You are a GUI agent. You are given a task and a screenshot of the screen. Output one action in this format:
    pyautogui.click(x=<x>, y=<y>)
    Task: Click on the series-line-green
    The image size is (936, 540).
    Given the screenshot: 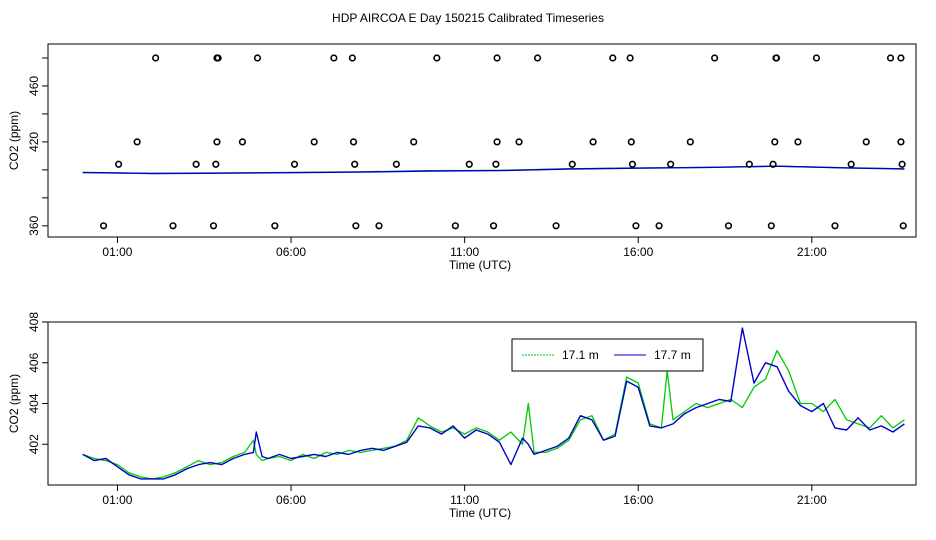 What is the action you would take?
    pyautogui.click(x=493, y=170)
    